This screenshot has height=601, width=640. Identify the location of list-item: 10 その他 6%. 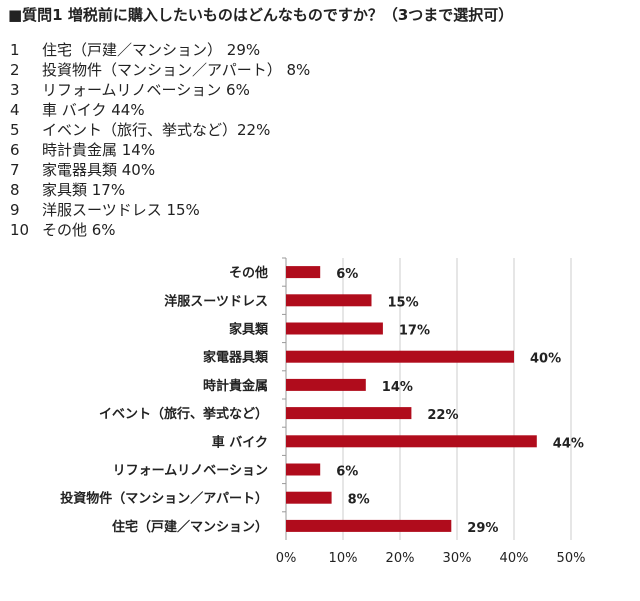
(160, 230).